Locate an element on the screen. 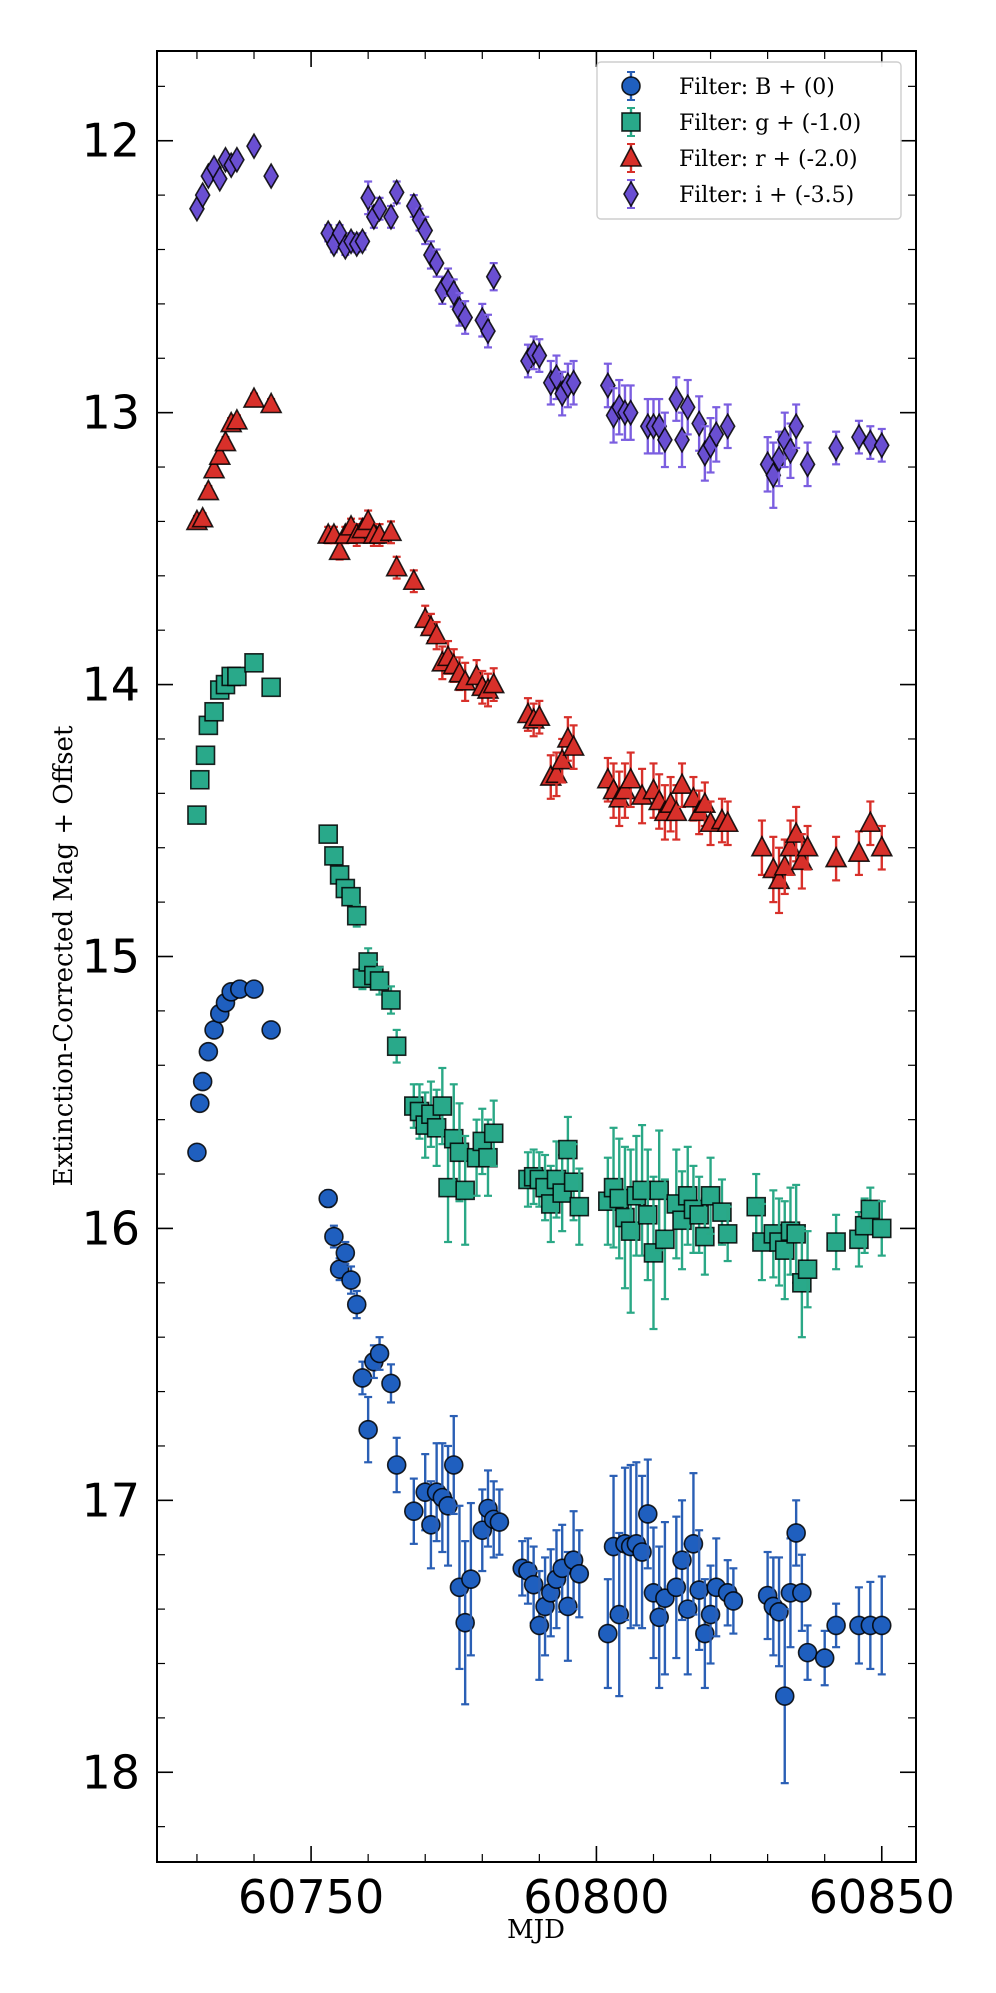 The height and width of the screenshot is (1993, 996). x-axis-label: MJD is located at coordinates (536, 1930).